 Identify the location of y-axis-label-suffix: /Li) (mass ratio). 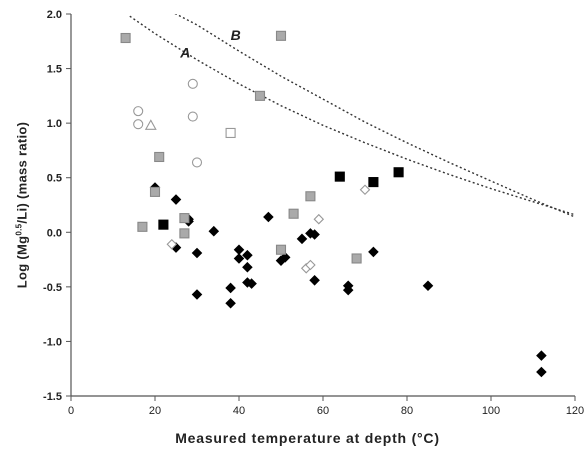
(22, 172).